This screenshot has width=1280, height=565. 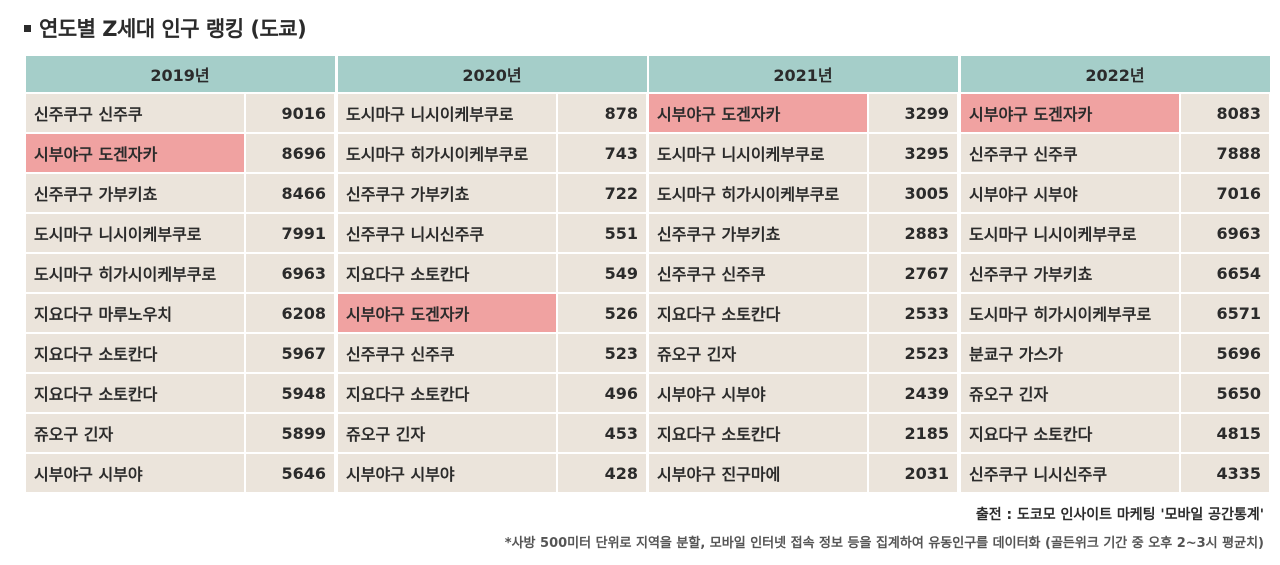 What do you see at coordinates (1225, 433) in the screenshot?
I see `value-cell: 4815` at bounding box center [1225, 433].